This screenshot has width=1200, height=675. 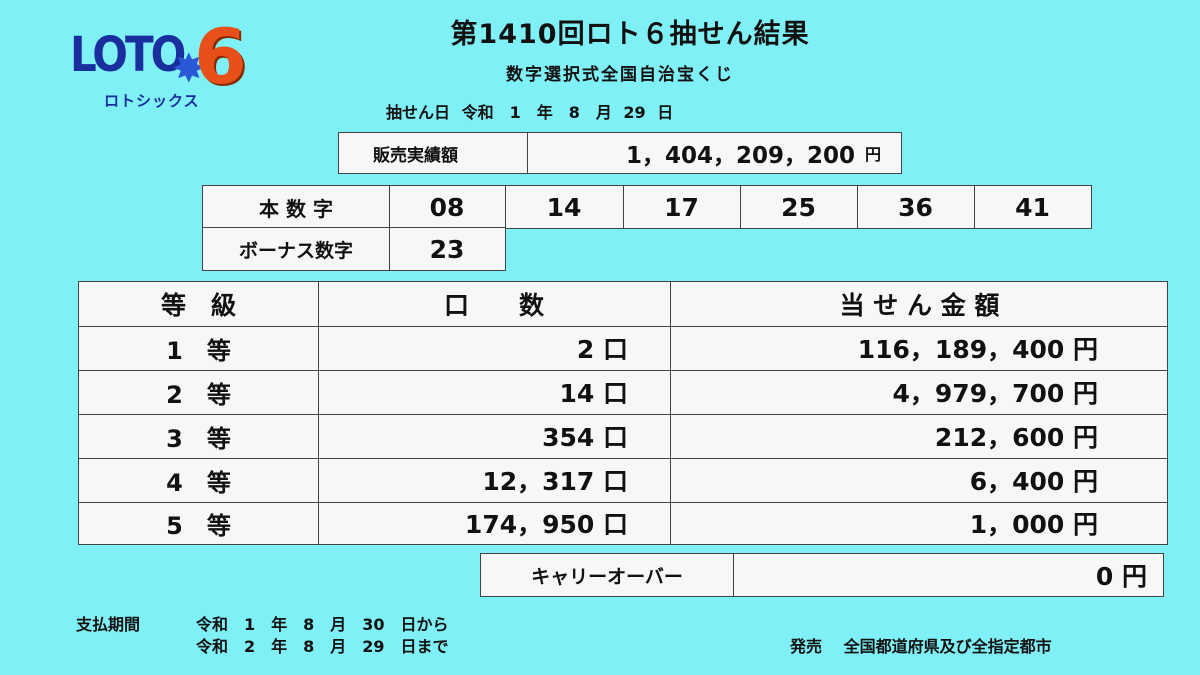 What do you see at coordinates (198, 305) in the screenshot?
I see `header-grade: 等 級` at bounding box center [198, 305].